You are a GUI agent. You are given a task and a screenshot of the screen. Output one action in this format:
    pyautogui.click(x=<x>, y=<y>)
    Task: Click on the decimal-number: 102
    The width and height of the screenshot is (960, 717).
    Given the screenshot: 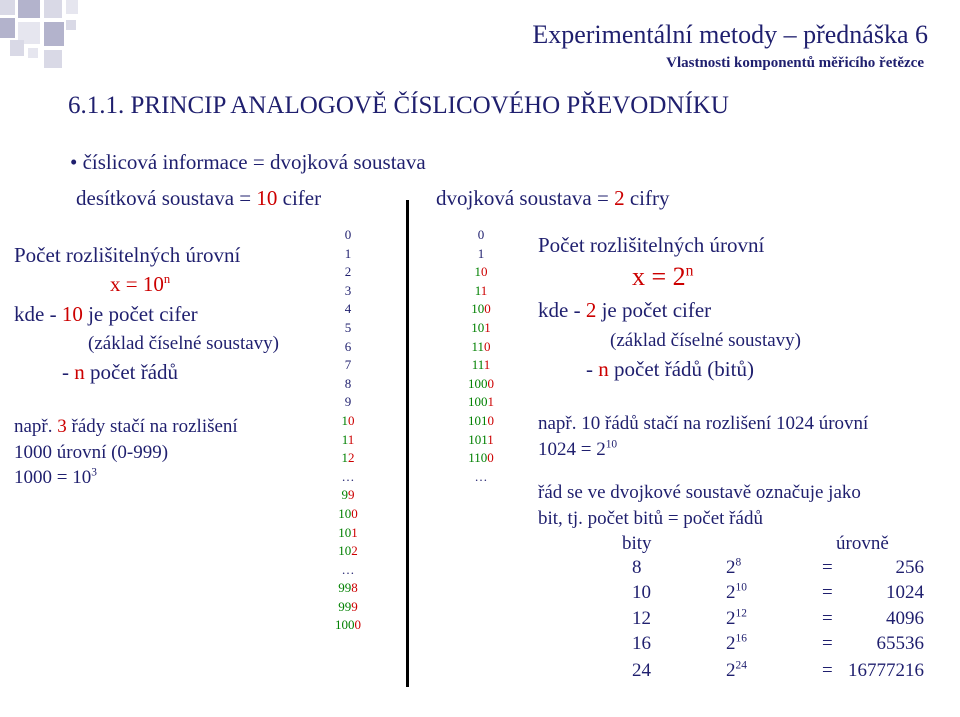 What is the action you would take?
    pyautogui.click(x=348, y=551)
    